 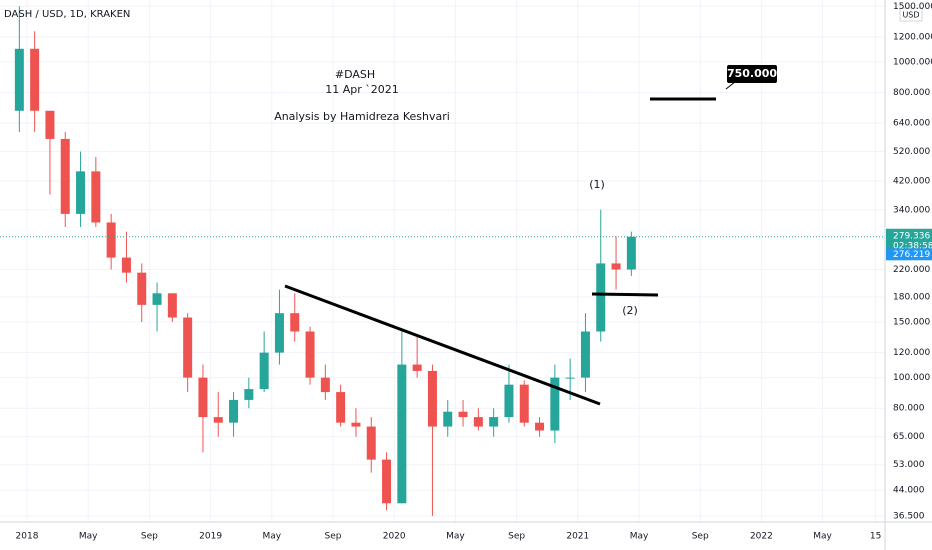 What do you see at coordinates (909, 516) in the screenshot?
I see `y-tick-label: 36.500` at bounding box center [909, 516].